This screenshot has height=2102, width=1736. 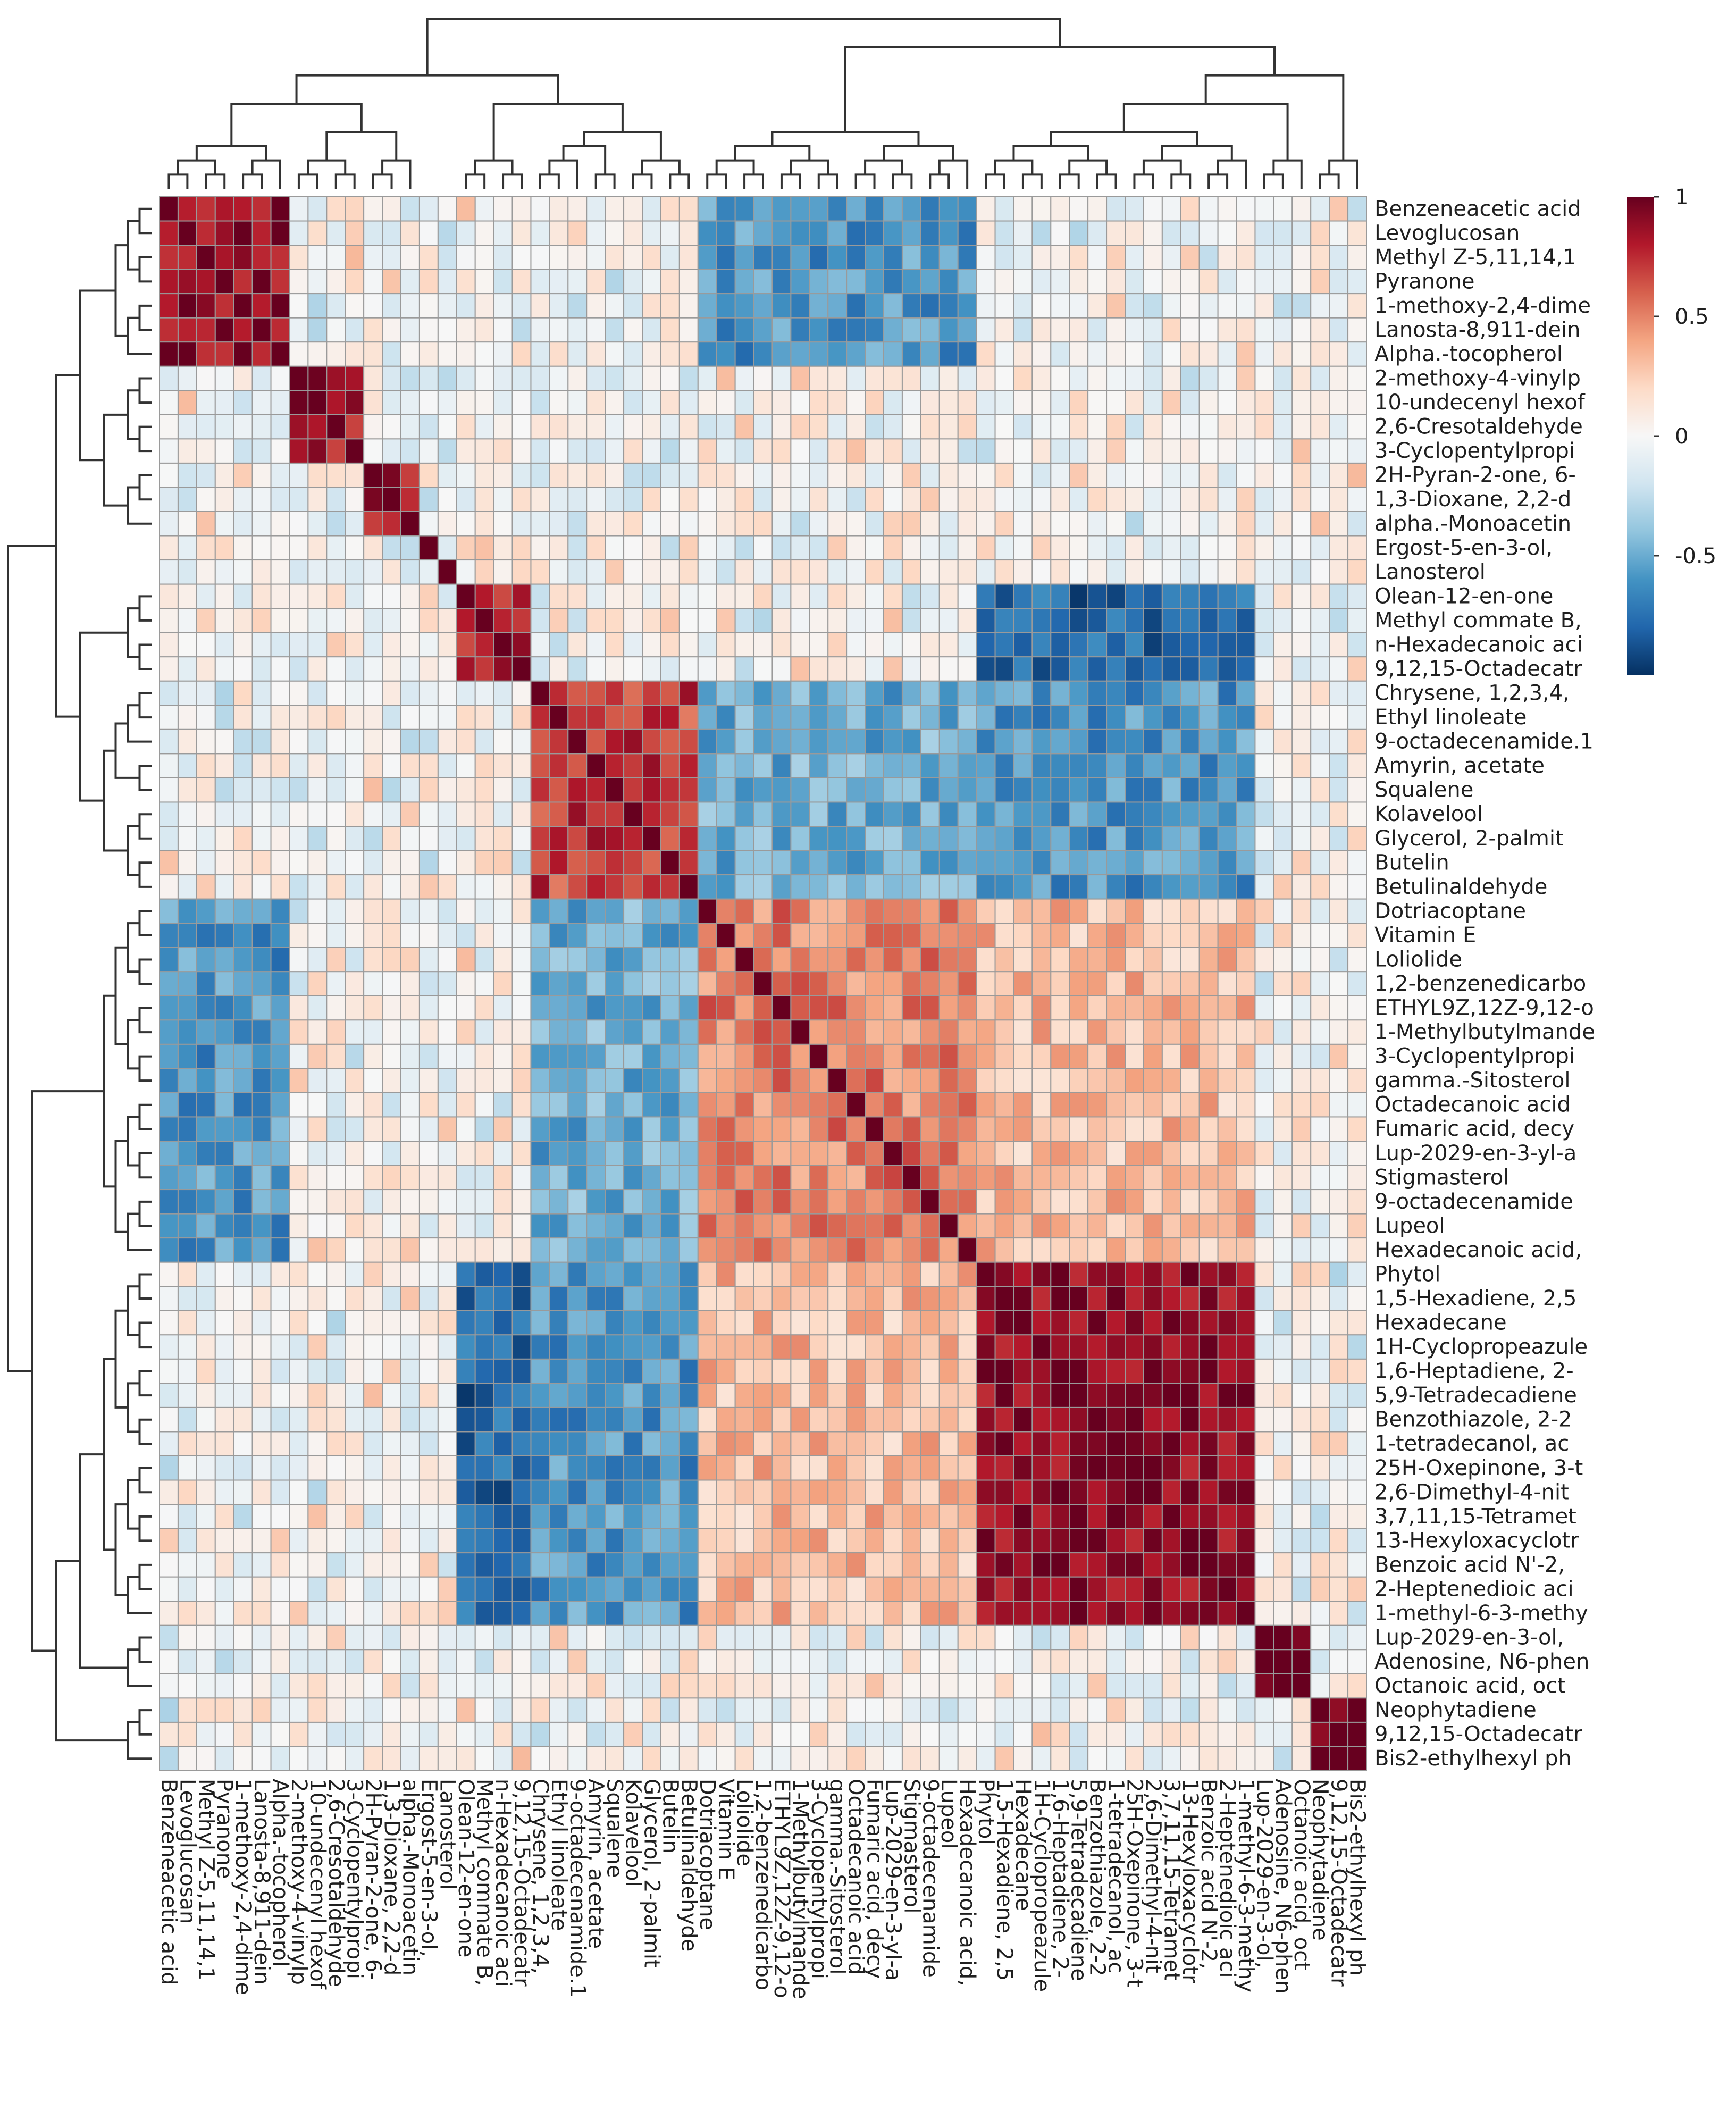 I want to click on column-label: 1-methyl-6-3-methy, so click(x=1246, y=1885).